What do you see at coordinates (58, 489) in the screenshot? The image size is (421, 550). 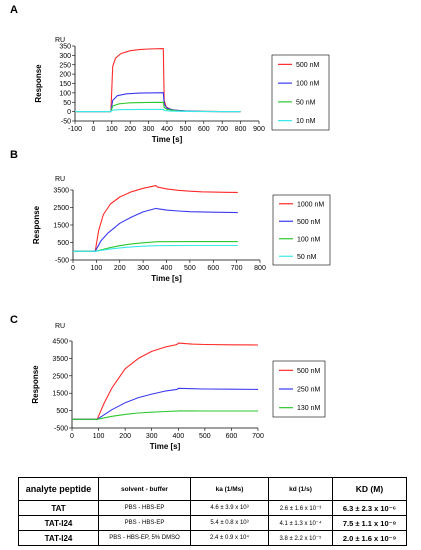 I see `header-peptide: analyte peptide` at bounding box center [58, 489].